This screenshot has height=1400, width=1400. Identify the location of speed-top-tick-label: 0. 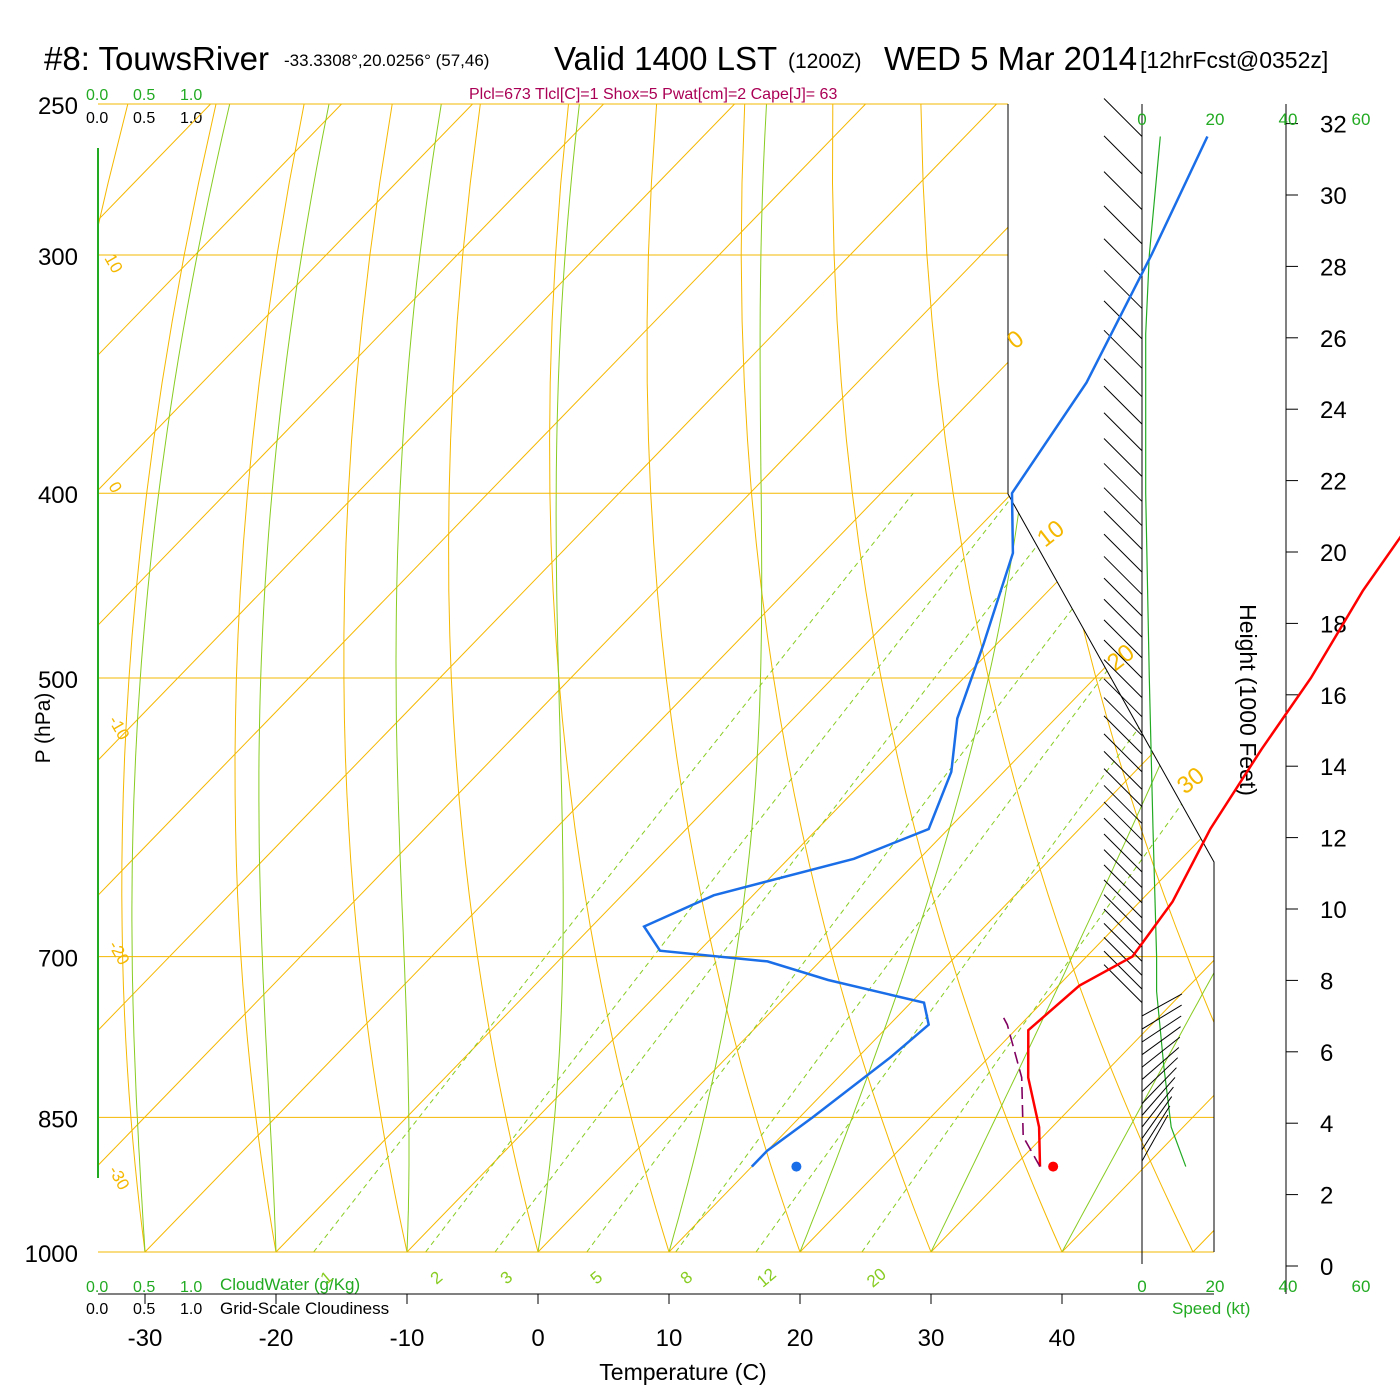
(1141, 119).